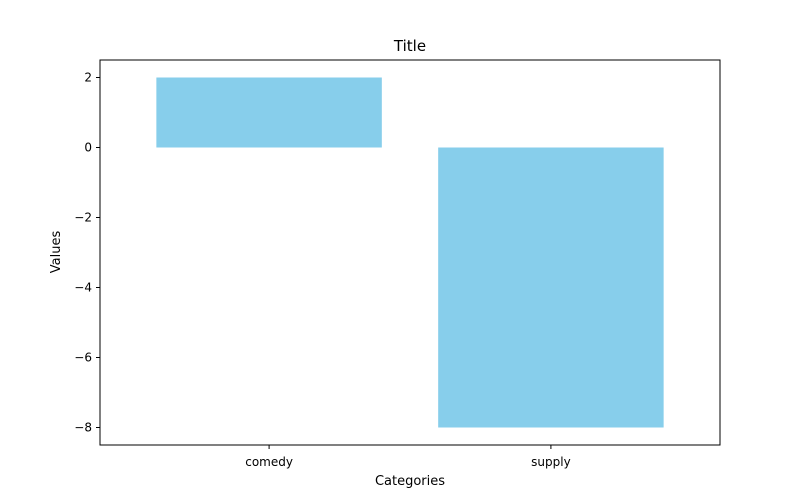 The height and width of the screenshot is (500, 800). Describe the element at coordinates (408, 457) in the screenshot. I see `x-axis-ticks: comedy supply` at that location.